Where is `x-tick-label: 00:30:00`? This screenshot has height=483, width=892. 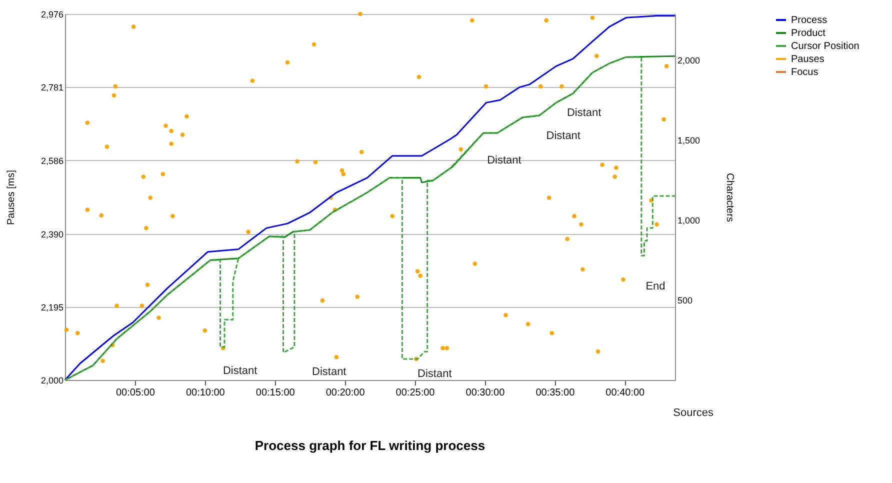
x-tick-label: 00:30:00 is located at coordinates (486, 393).